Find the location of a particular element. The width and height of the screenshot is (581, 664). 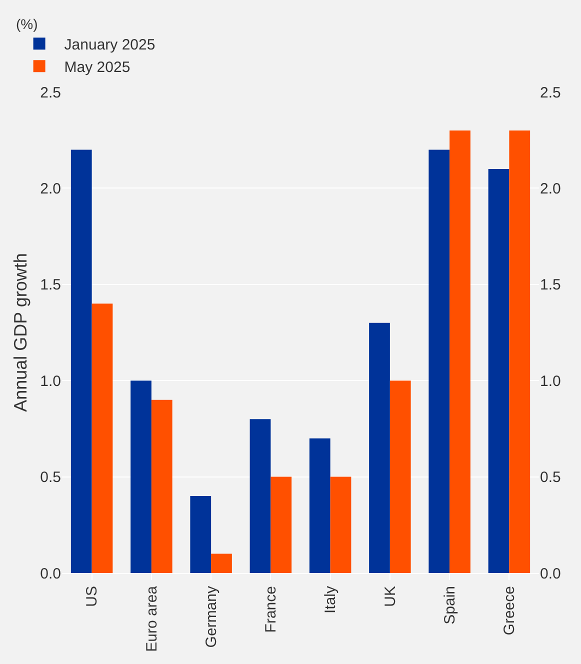

y2-tick-label: 0.0 is located at coordinates (550, 573).